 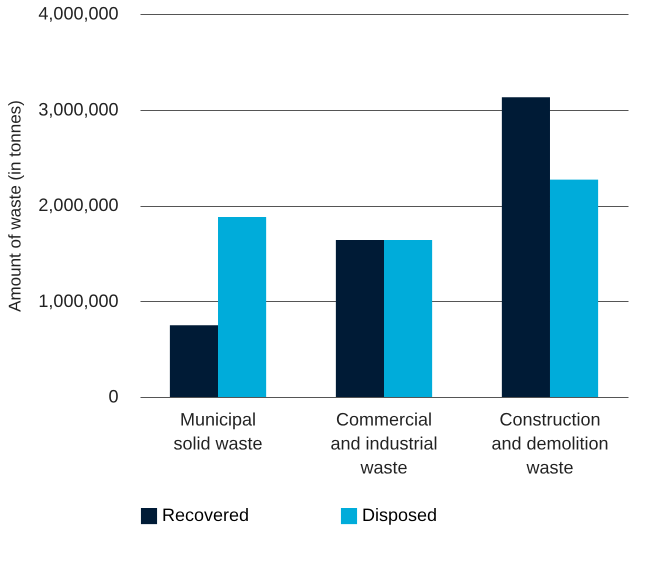 I want to click on y-tick-label: 0, so click(x=113, y=396).